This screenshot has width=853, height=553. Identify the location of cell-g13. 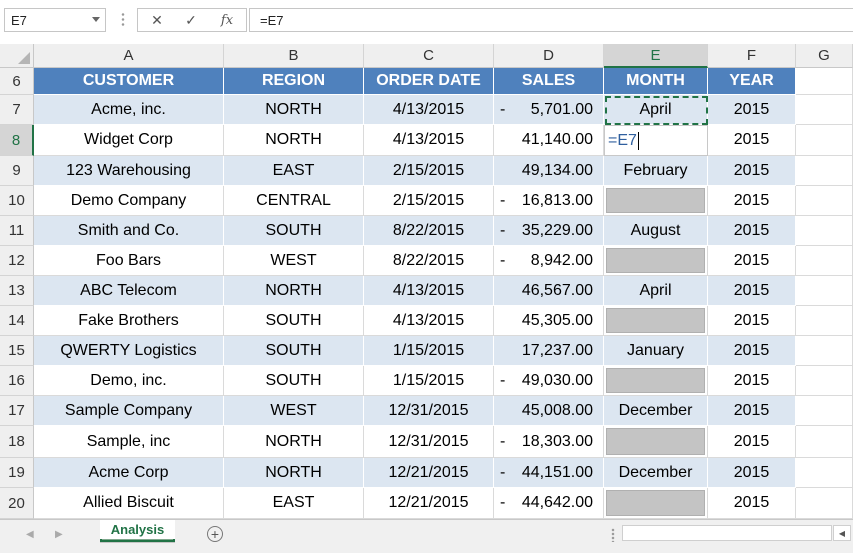
(824, 291).